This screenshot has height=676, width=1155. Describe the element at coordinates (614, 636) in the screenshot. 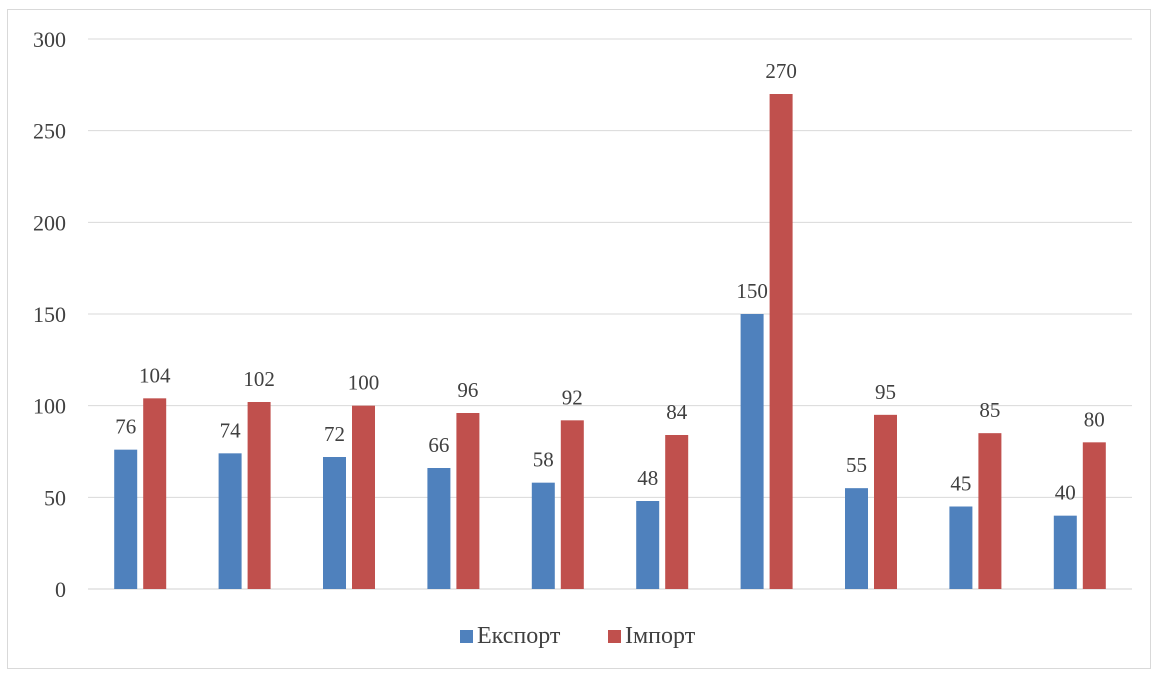

I see `legend-swatch-import` at that location.